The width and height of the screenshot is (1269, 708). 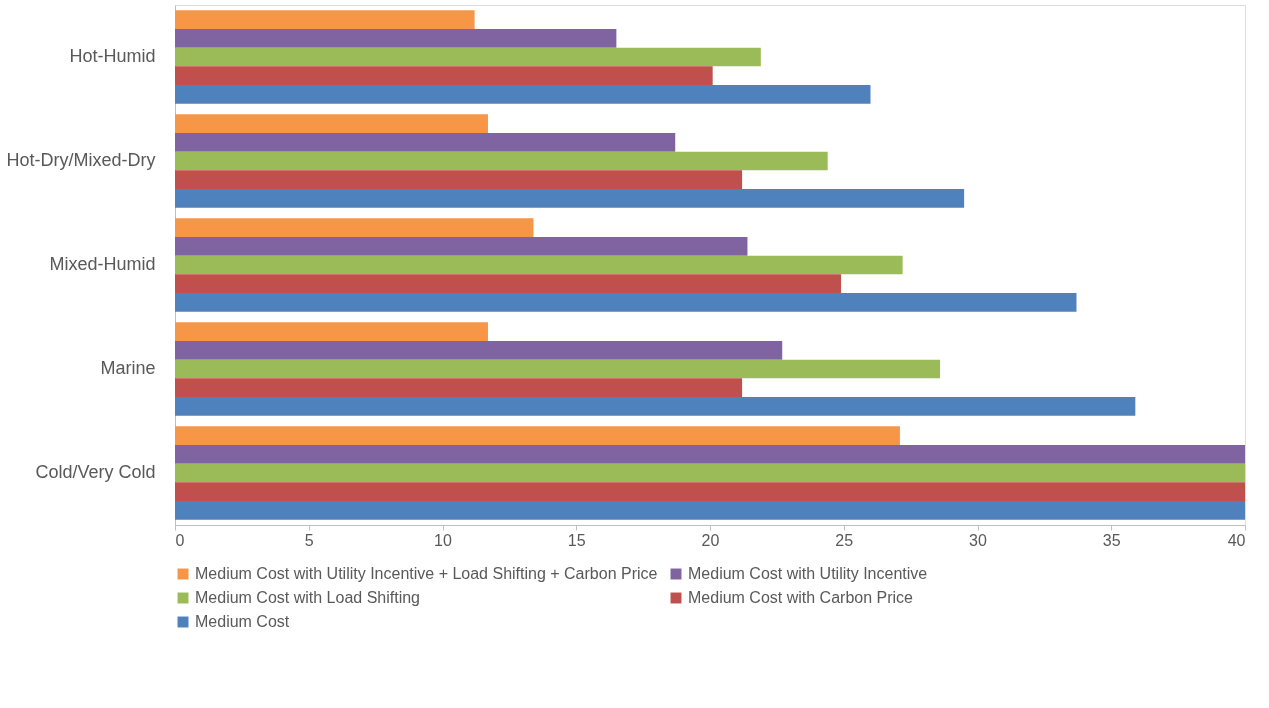 I want to click on x-tick-label: 15, so click(x=576, y=540).